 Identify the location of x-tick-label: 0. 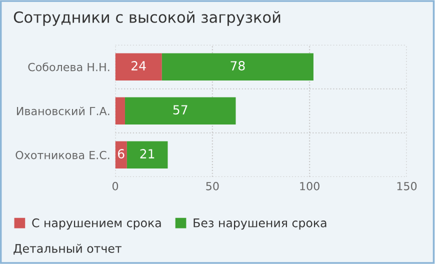
(115, 186).